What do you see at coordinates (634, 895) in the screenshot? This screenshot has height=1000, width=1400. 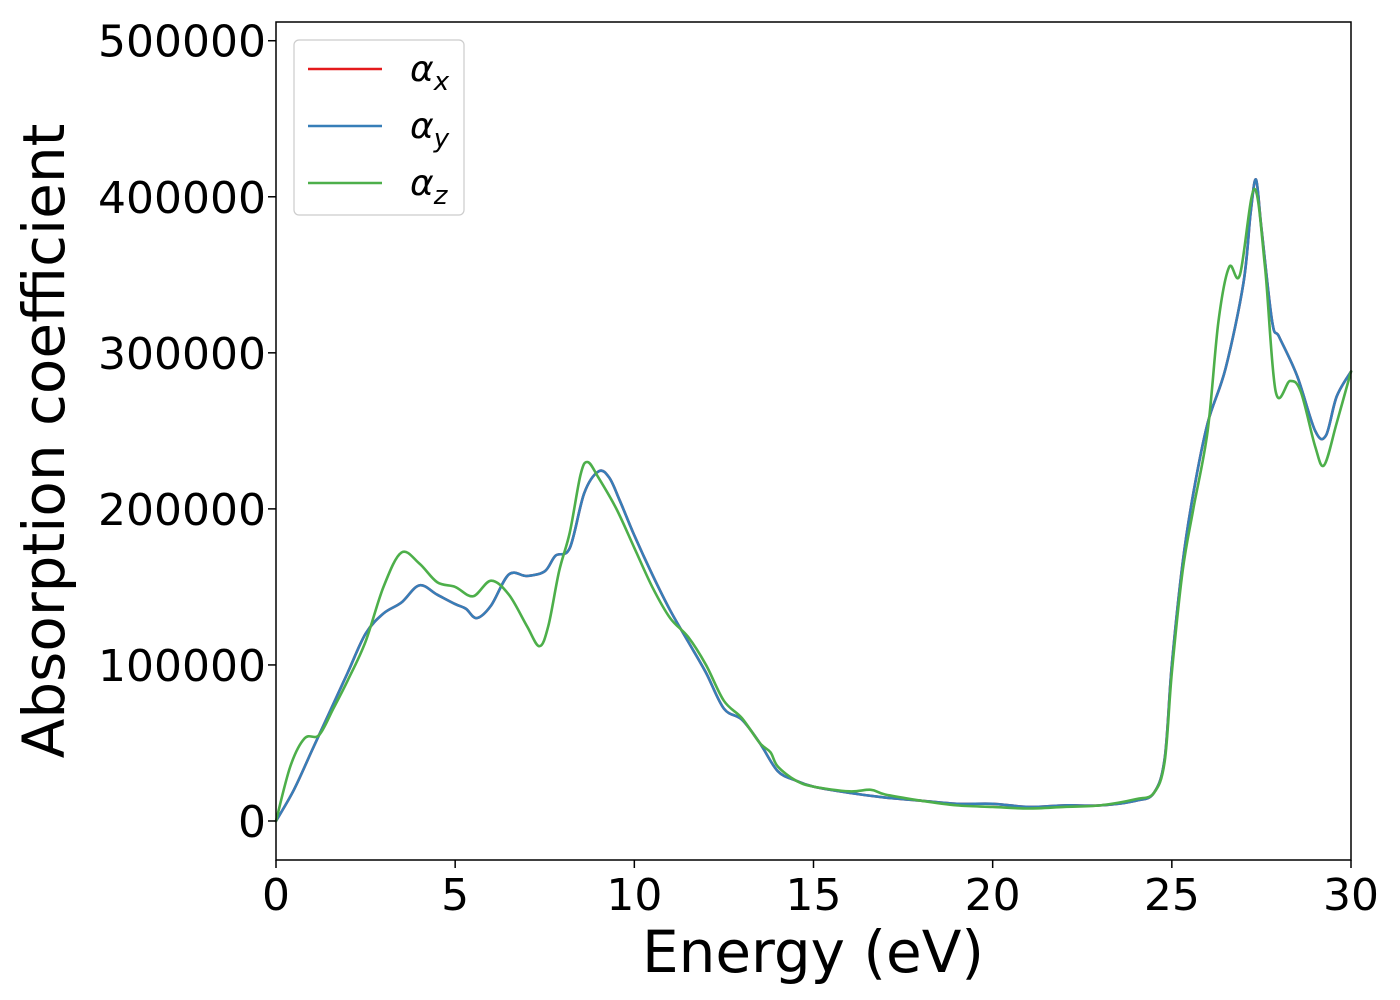 I see `x-tick-label: 10` at bounding box center [634, 895].